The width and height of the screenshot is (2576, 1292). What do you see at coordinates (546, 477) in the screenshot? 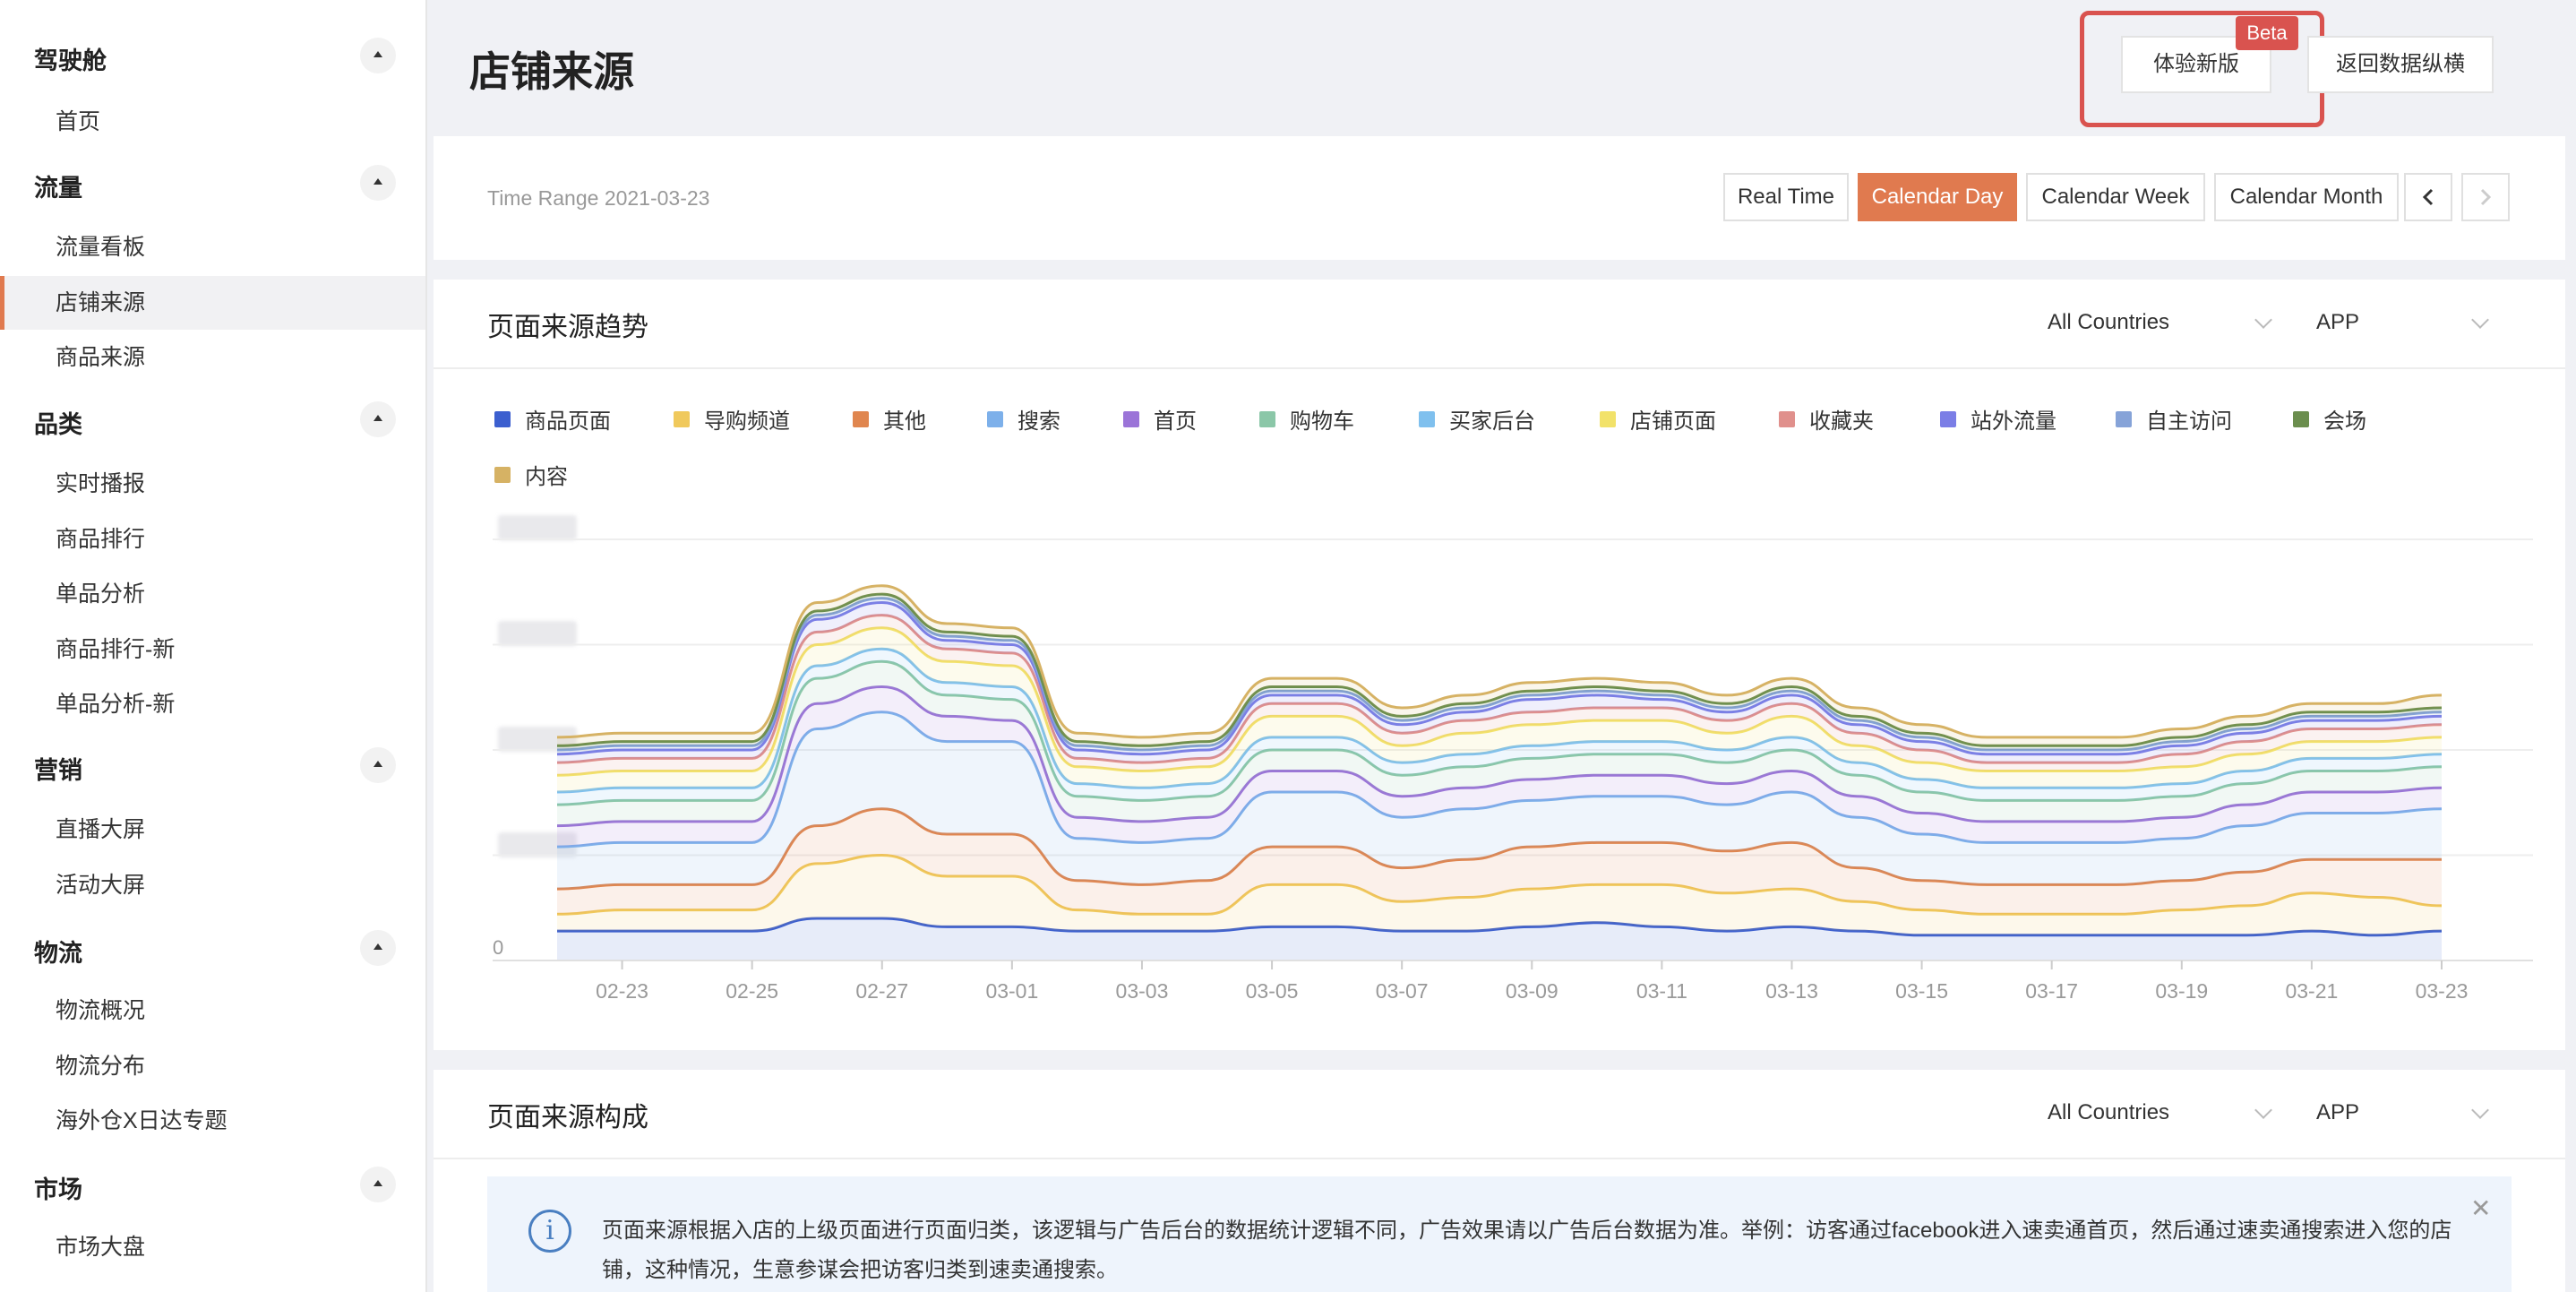
I see `legend-label: 内容` at bounding box center [546, 477].